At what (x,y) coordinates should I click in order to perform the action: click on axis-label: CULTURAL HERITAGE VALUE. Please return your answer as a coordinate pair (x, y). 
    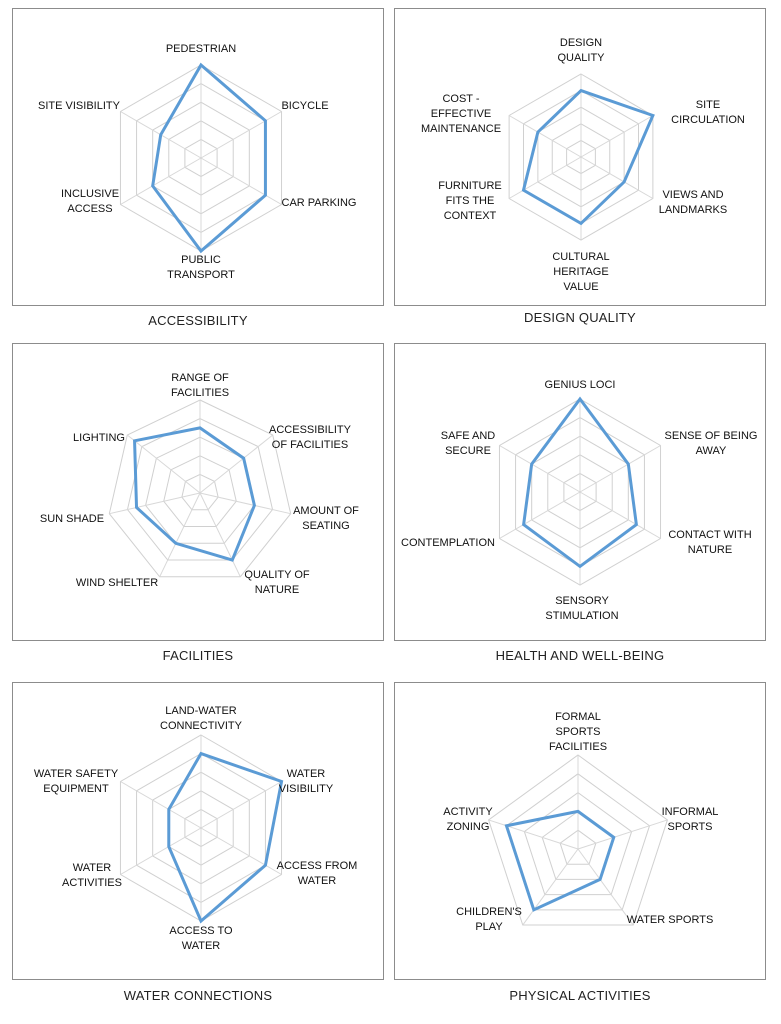
    Looking at the image, I should click on (580, 272).